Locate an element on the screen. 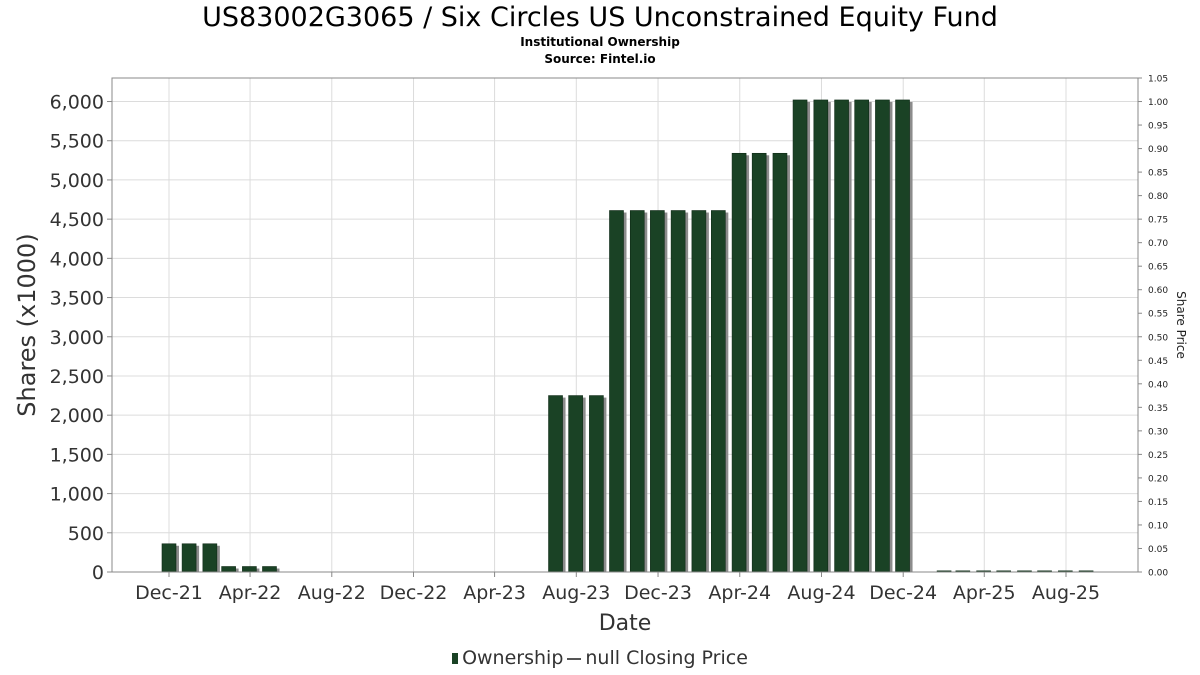 The image size is (1200, 675). y-tick-label: 6,000 is located at coordinates (77, 103).